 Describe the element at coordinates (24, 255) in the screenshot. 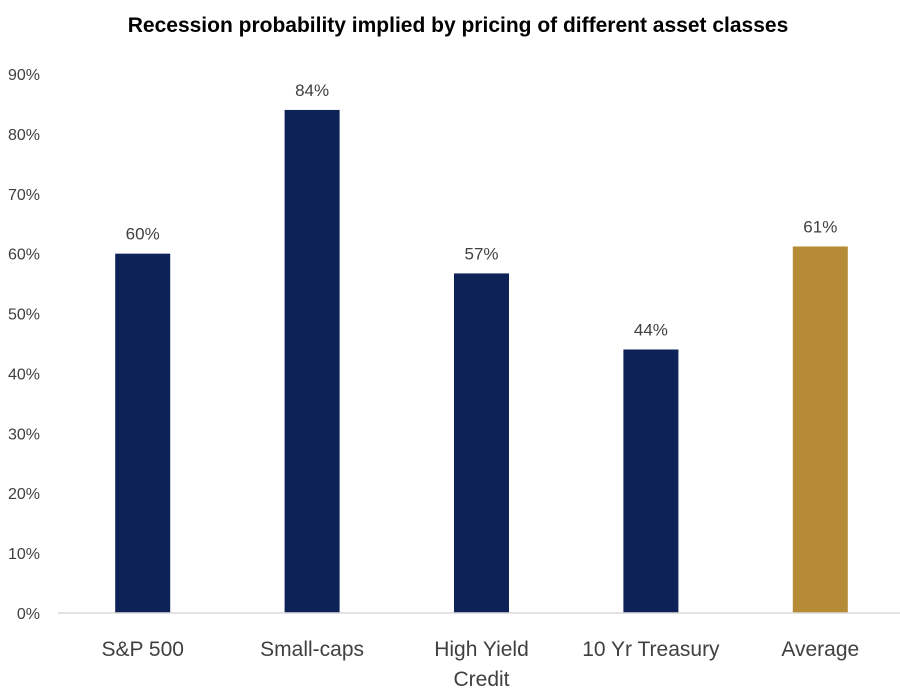

I see `y-tick-label: 60%` at that location.